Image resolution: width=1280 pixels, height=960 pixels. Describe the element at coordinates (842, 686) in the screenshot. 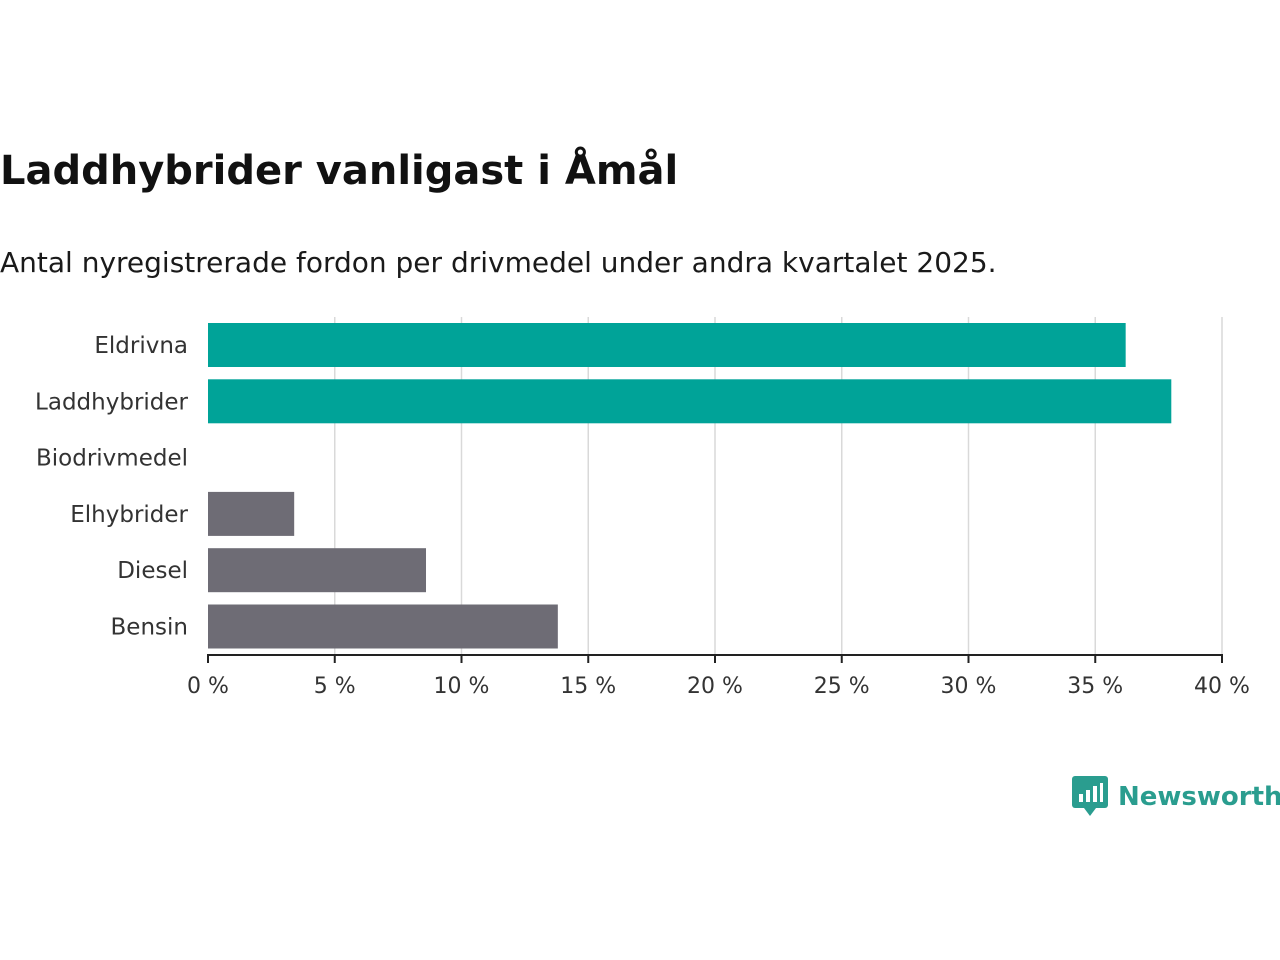

I see `x-tick-label: 25 %` at that location.